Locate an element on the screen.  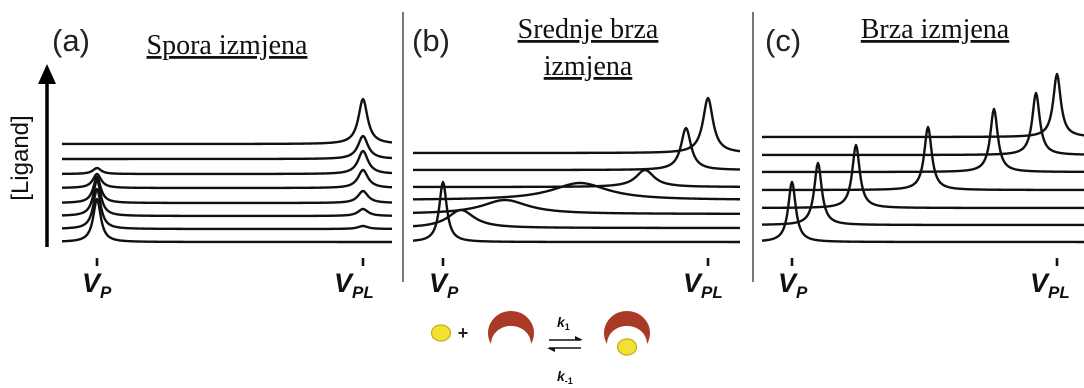
panel-c-letter: (c) is located at coordinates (783, 40).